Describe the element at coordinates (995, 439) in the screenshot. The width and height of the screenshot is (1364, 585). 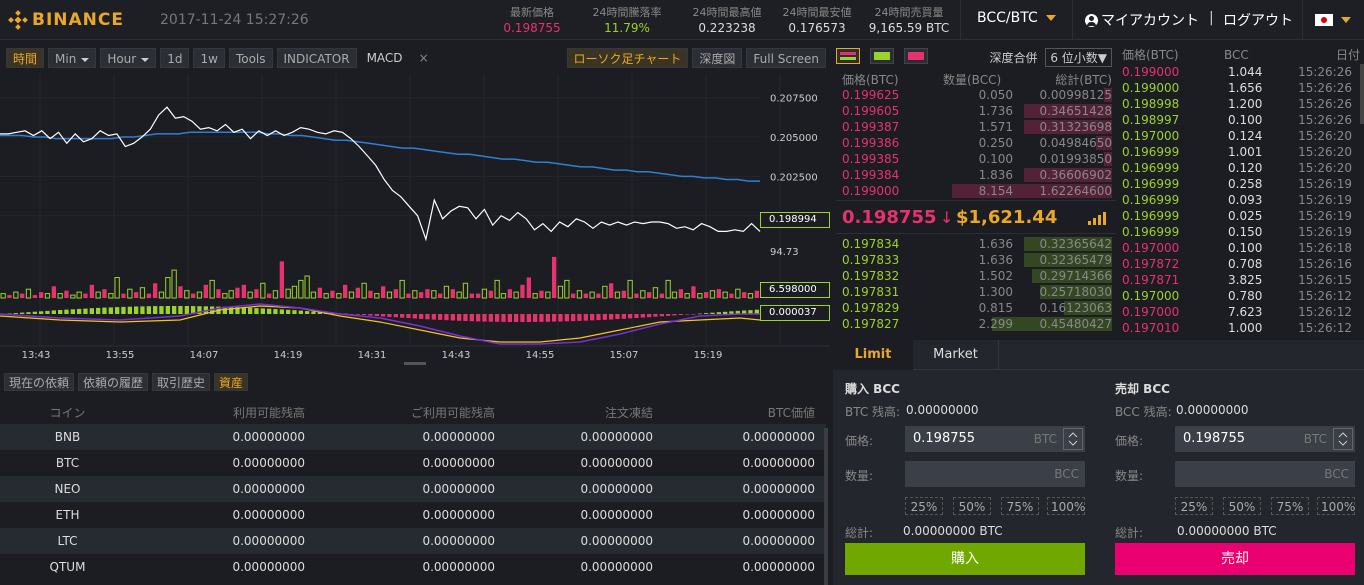
I see `buy-price-input: 0.198755 BTC` at that location.